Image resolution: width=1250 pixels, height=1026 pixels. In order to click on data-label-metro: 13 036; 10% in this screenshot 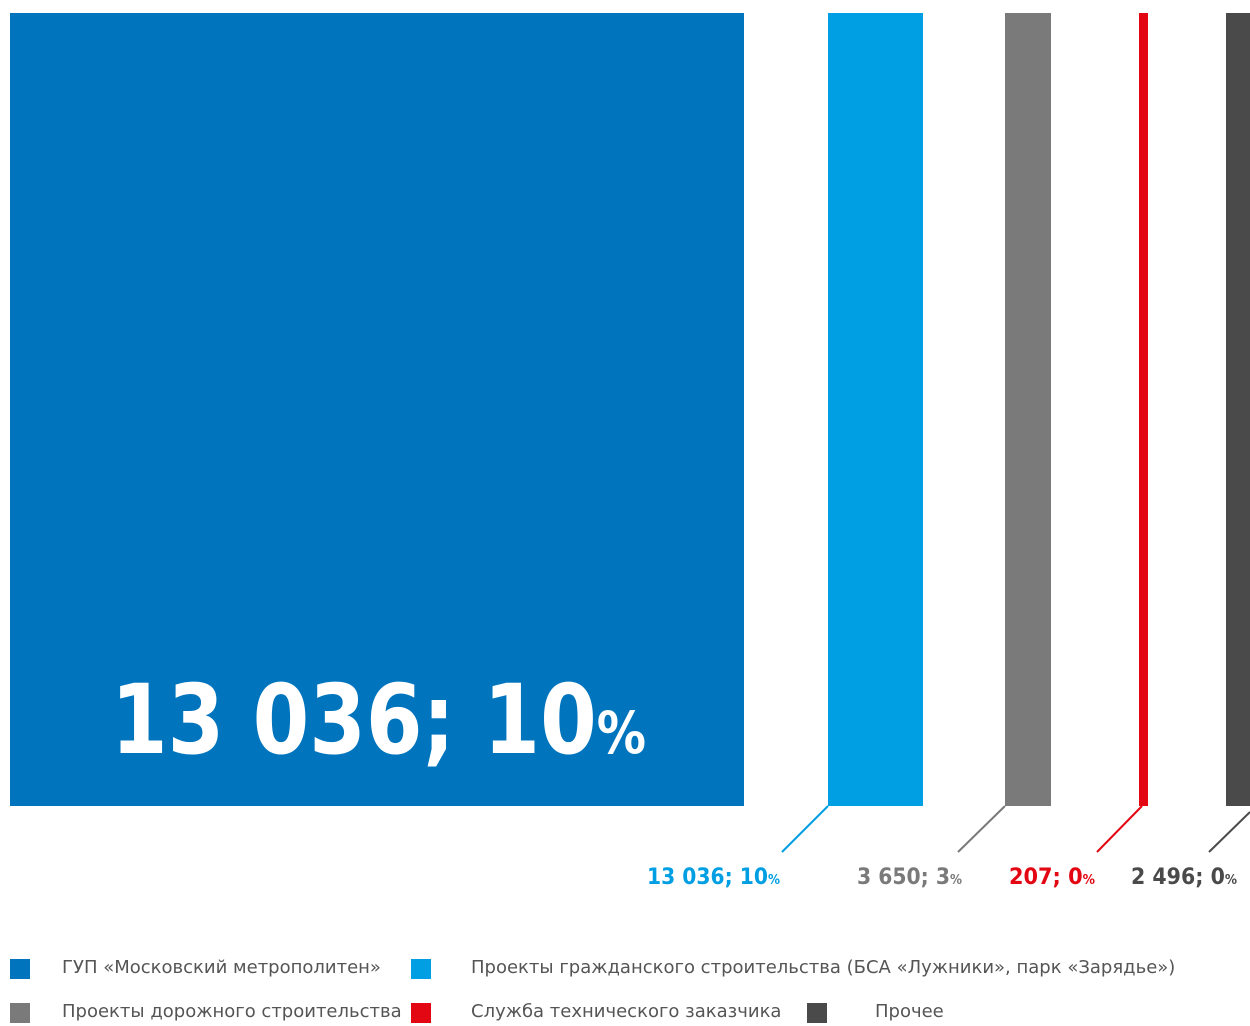, I will do `click(378, 720)`.